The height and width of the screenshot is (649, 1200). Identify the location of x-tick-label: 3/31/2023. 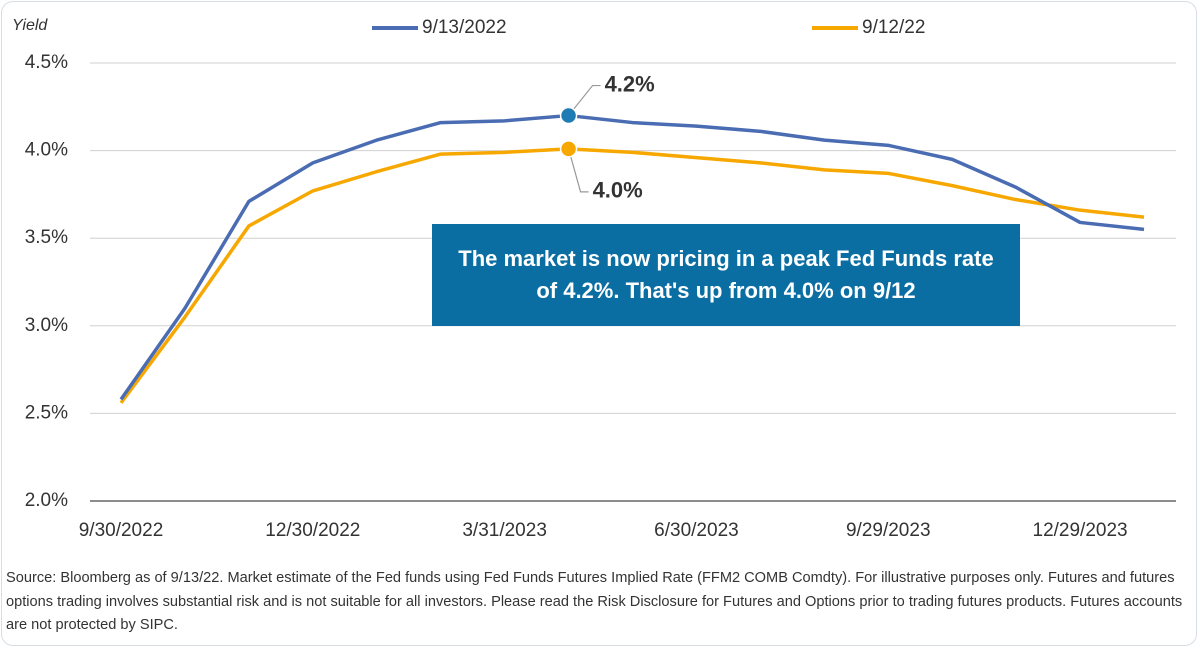
(504, 530).